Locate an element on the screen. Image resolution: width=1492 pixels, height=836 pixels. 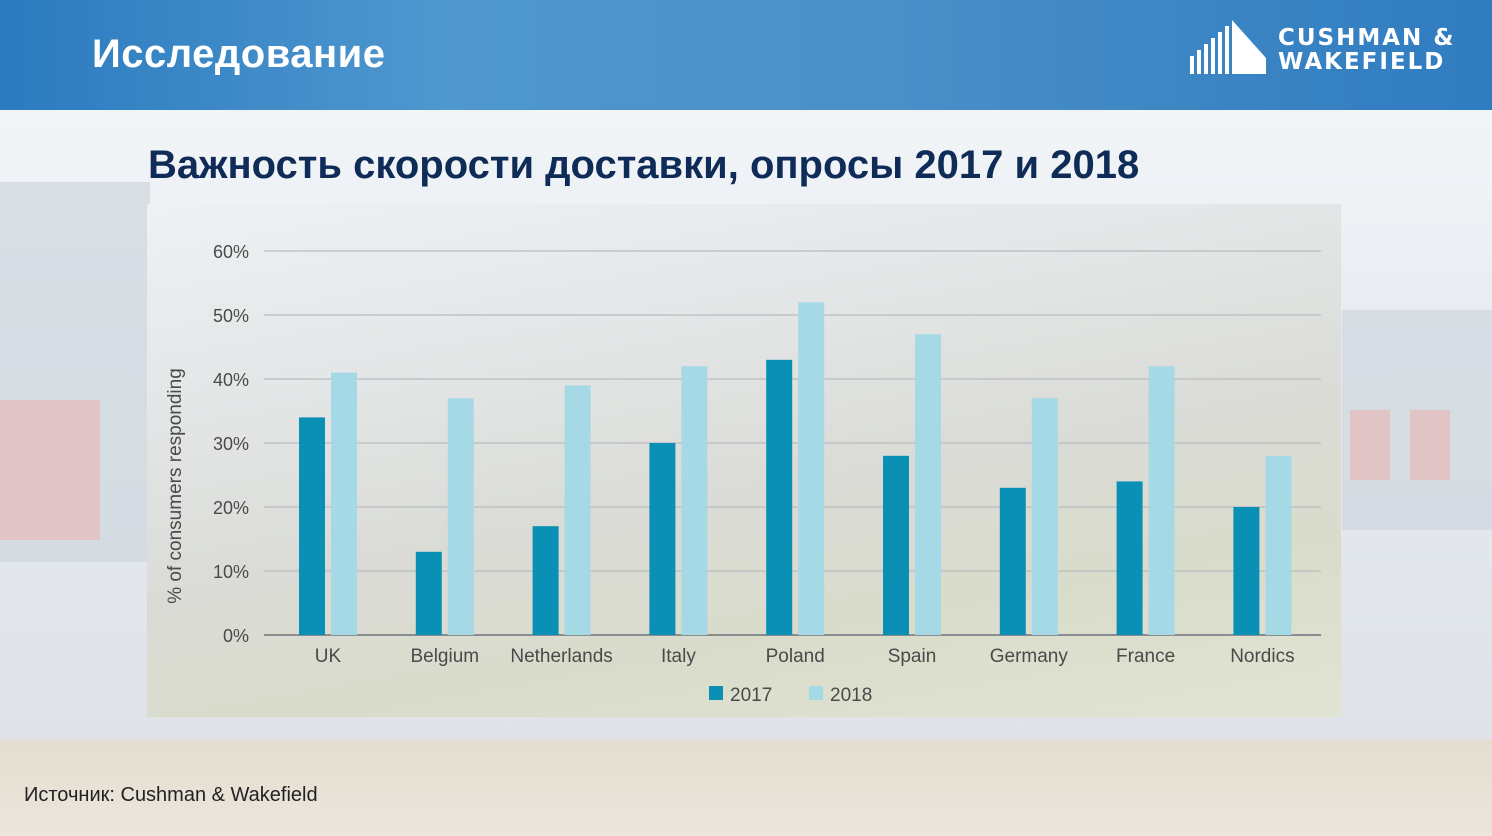
y-tick-label: 20% is located at coordinates (231, 508).